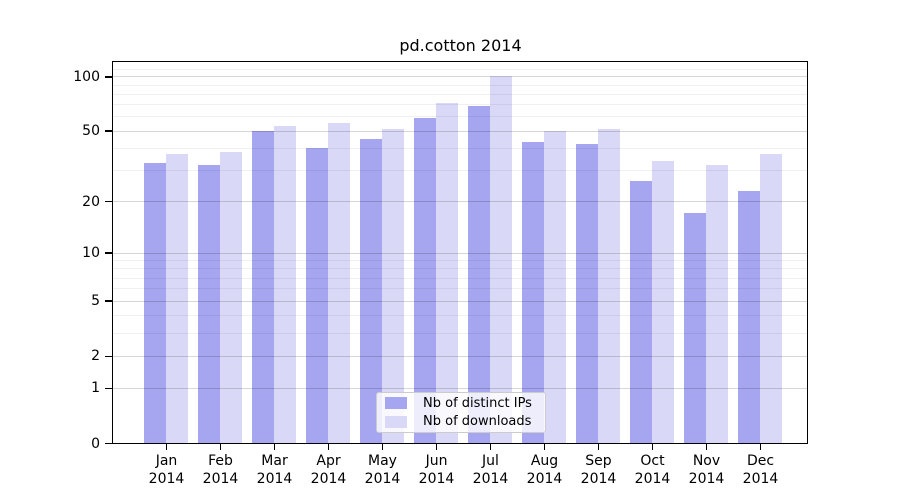 The width and height of the screenshot is (900, 500). Describe the element at coordinates (91, 253) in the screenshot. I see `y-tick-label: 10` at that location.